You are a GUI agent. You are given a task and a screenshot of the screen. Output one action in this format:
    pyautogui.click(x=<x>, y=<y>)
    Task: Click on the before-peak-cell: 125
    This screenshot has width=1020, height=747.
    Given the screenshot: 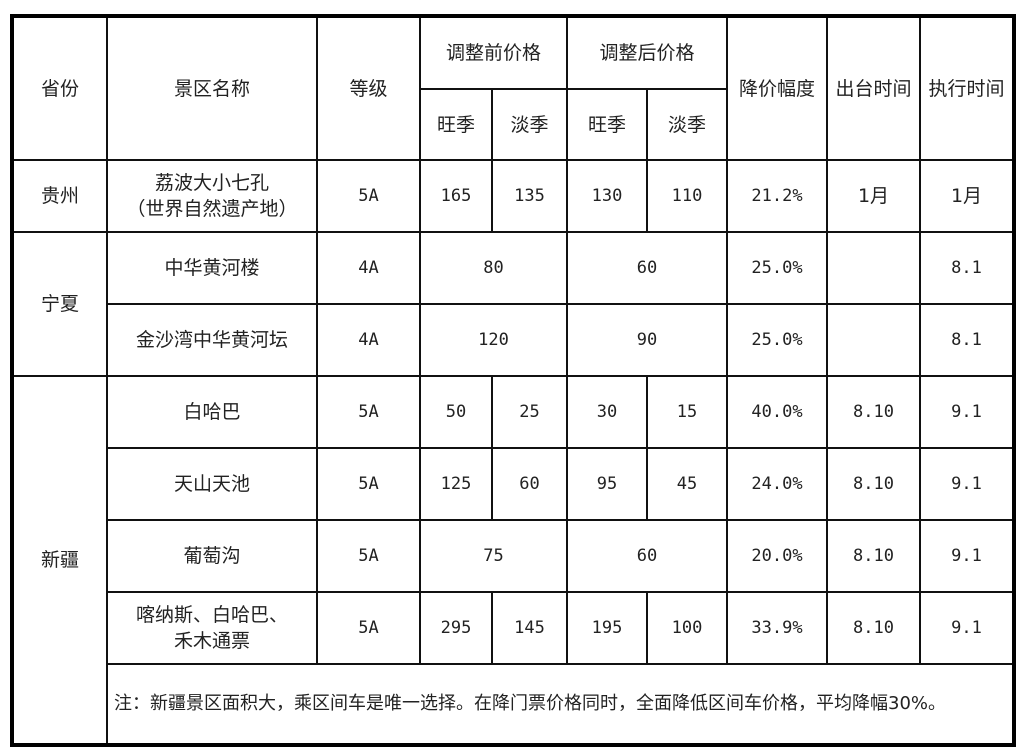 What is the action you would take?
    pyautogui.click(x=456, y=484)
    